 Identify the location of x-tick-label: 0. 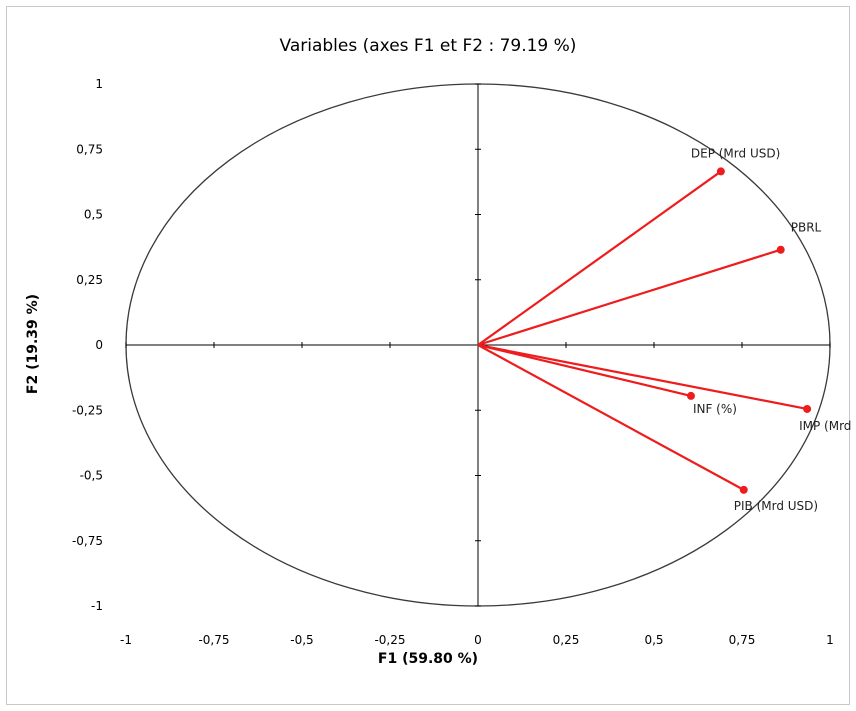
(478, 640).